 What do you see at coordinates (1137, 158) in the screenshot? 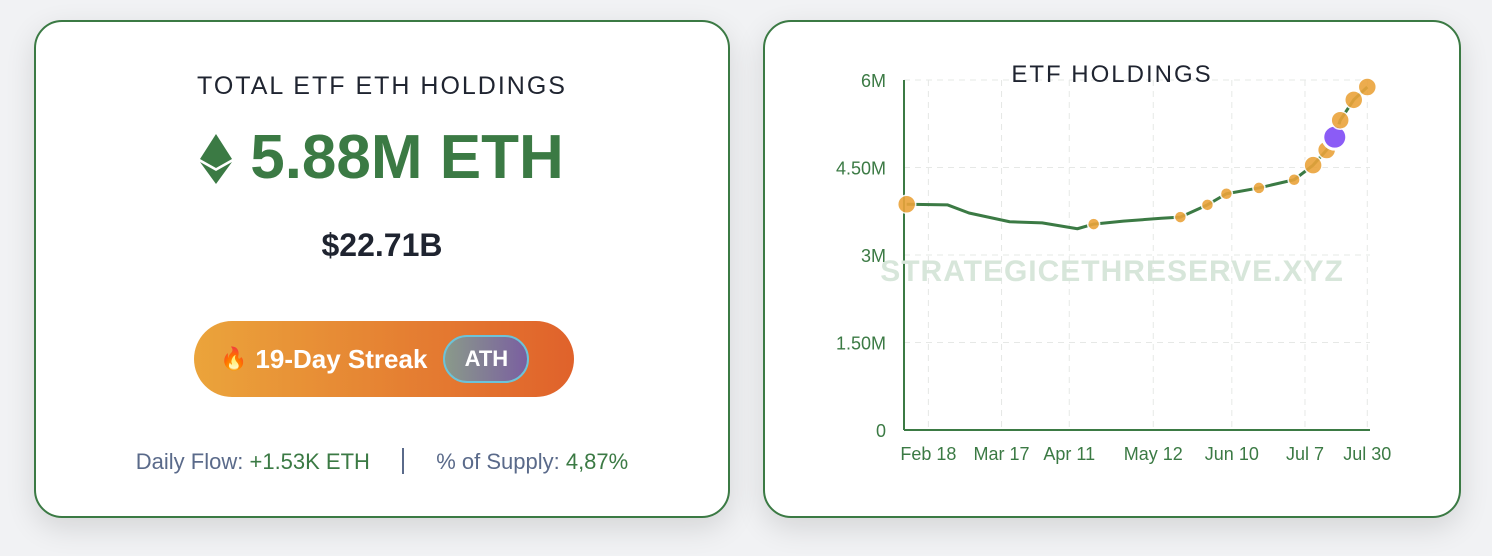
I see `holdings-line` at bounding box center [1137, 158].